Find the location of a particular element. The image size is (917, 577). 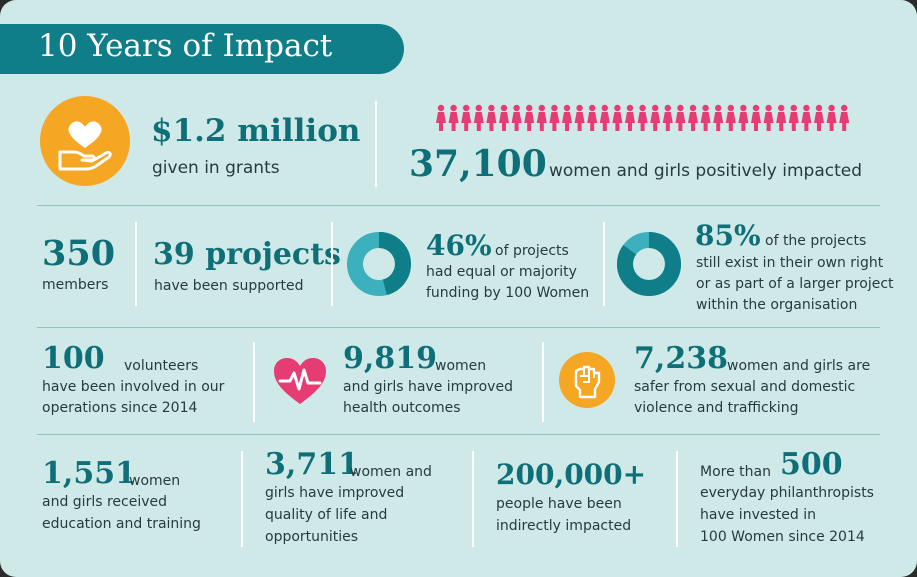

raised-fist-icon is located at coordinates (587, 380).